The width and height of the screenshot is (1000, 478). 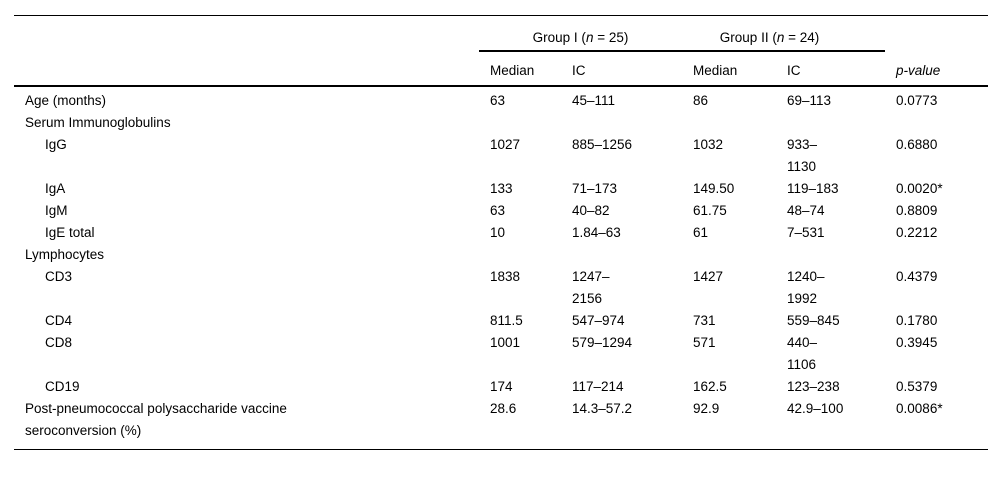 I want to click on row-label: CD4, so click(x=59, y=320).